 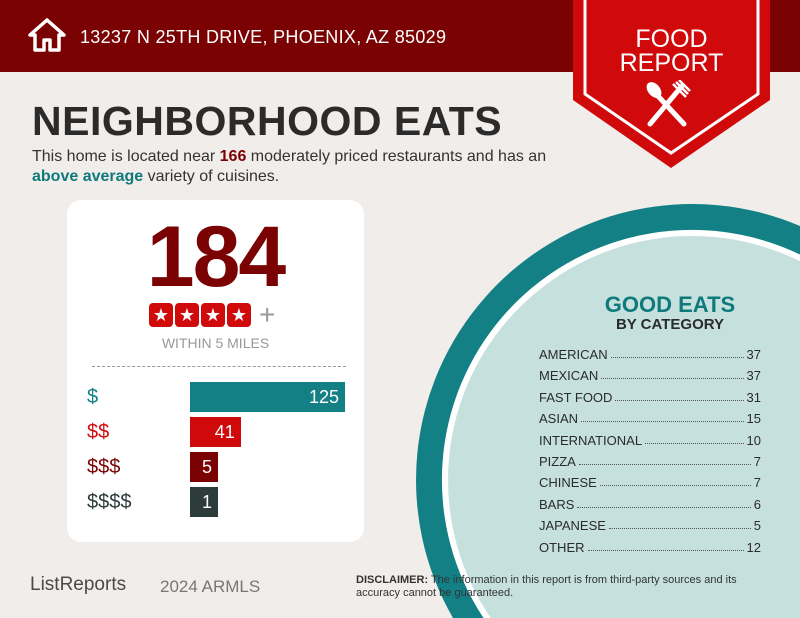 I want to click on category-row: MEXICAN 37, so click(x=650, y=375).